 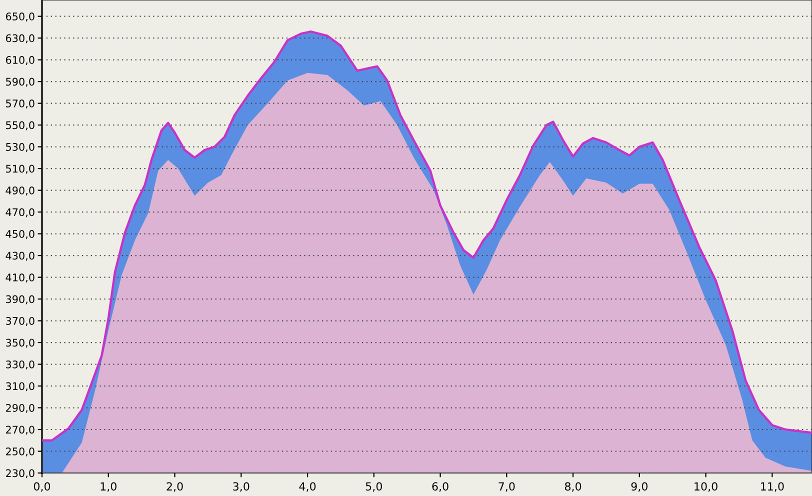 I want to click on x-tick-label: 4,0, so click(x=307, y=487).